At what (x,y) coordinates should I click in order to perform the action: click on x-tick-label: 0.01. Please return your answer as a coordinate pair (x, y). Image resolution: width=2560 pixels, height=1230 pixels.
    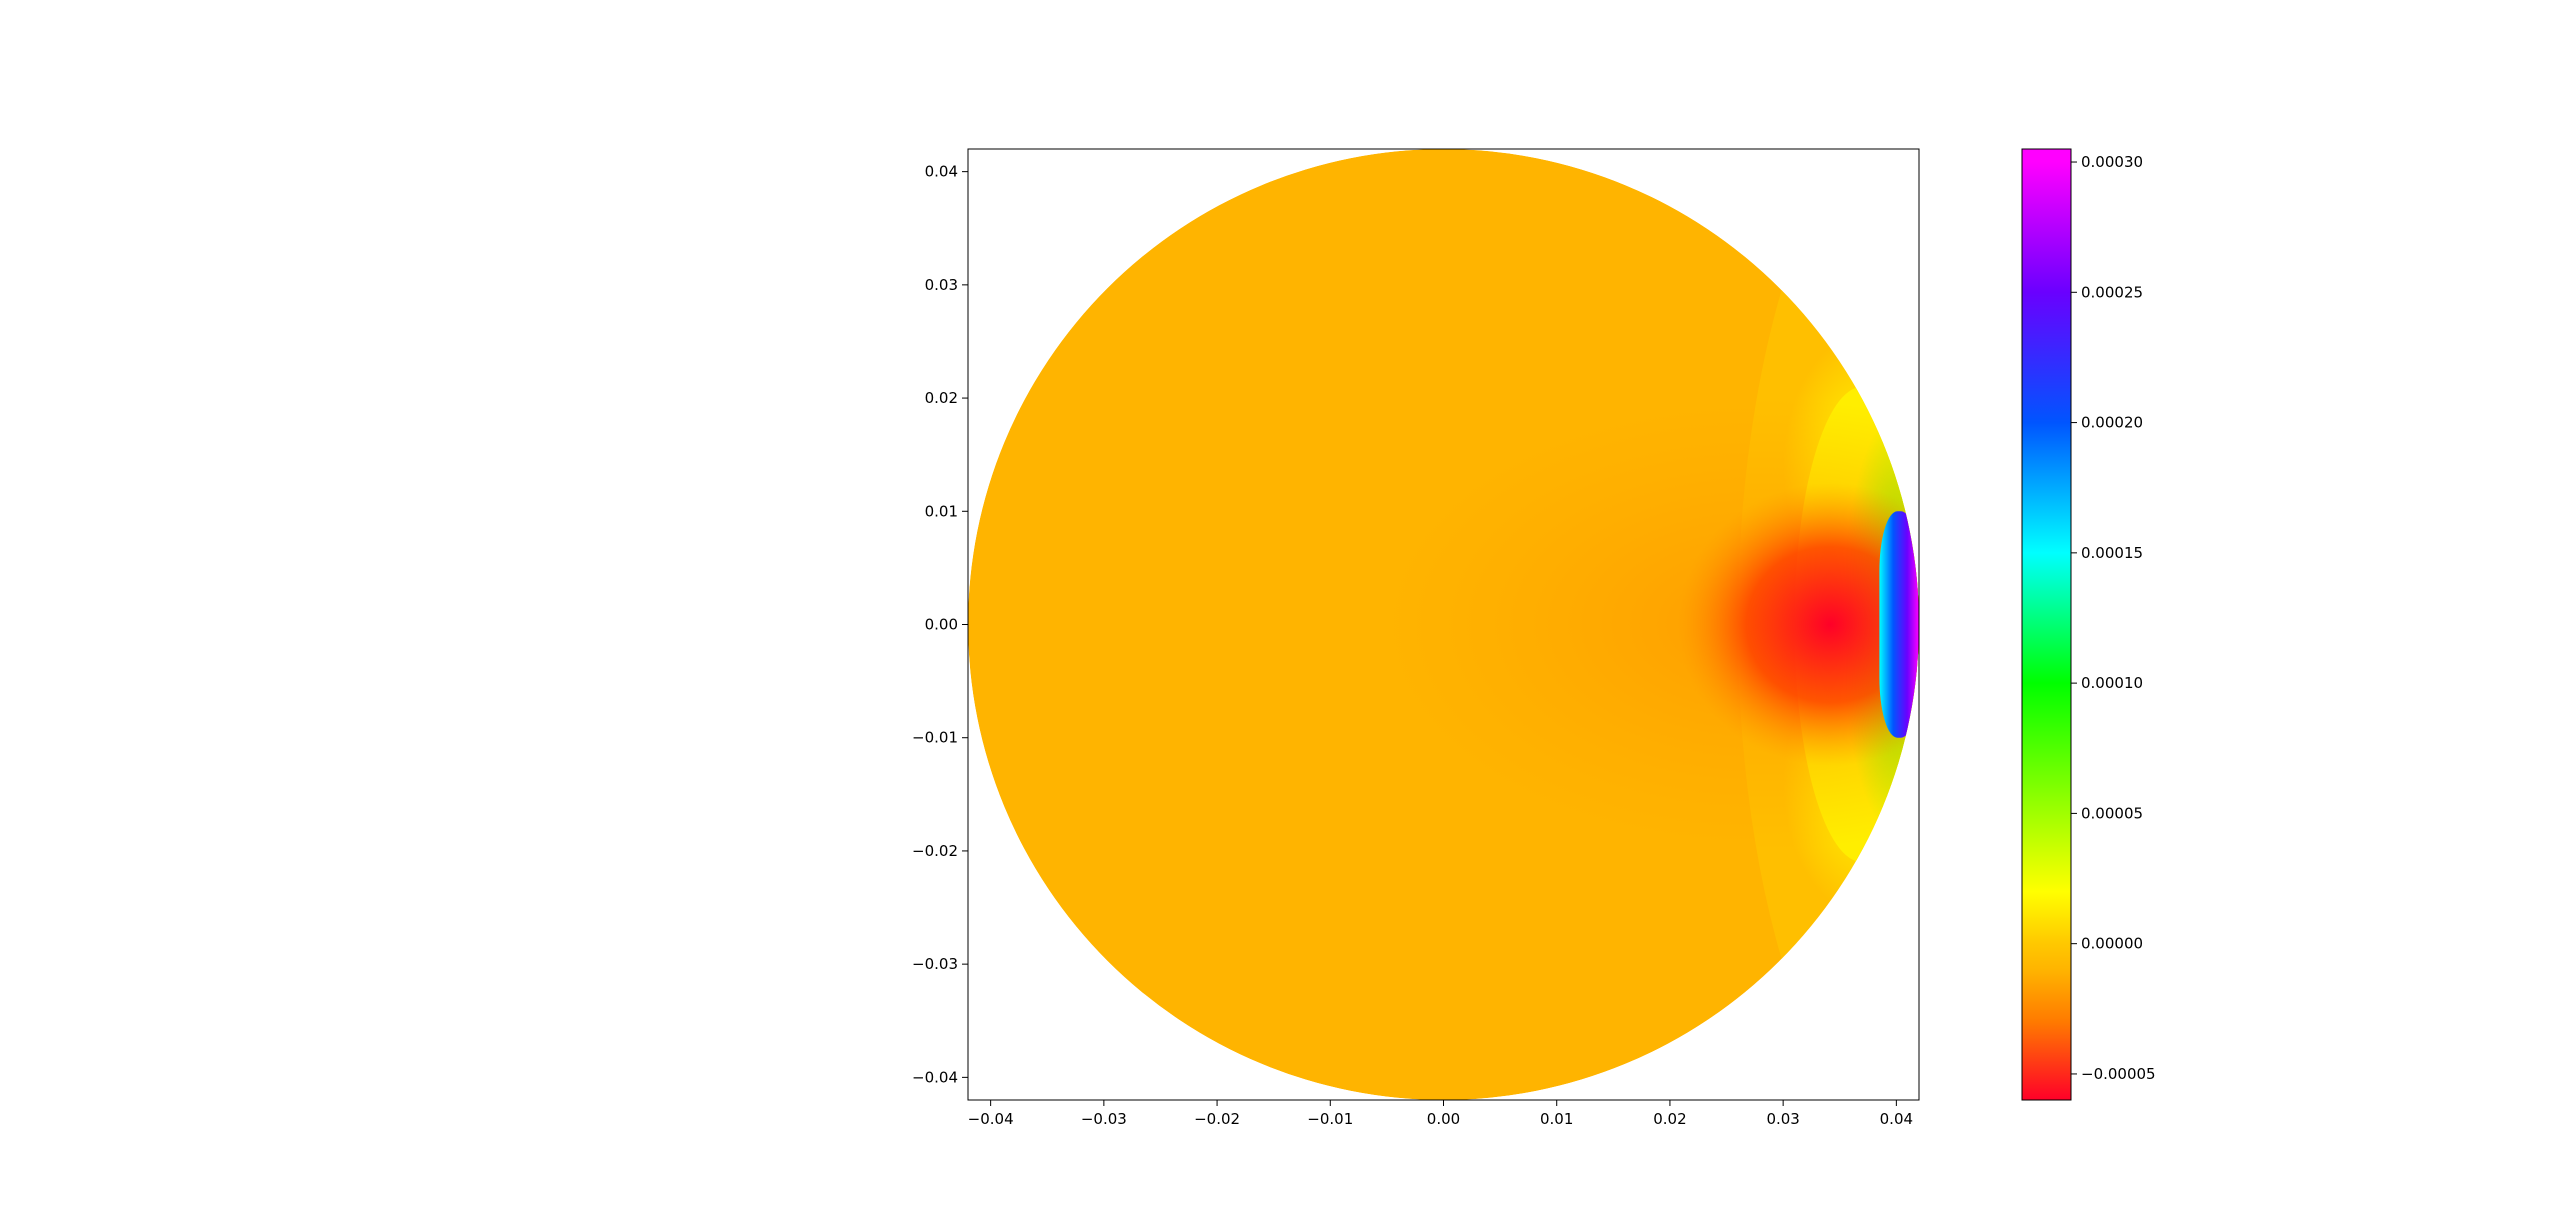
    Looking at the image, I should click on (1556, 1119).